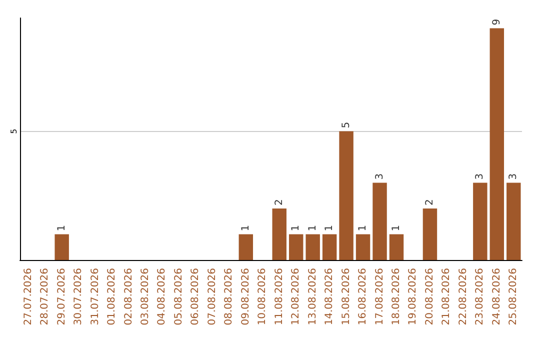 The width and height of the screenshot is (540, 340). What do you see at coordinates (312, 297) in the screenshot?
I see `x-tick-label: 13.08.2026` at bounding box center [312, 297].